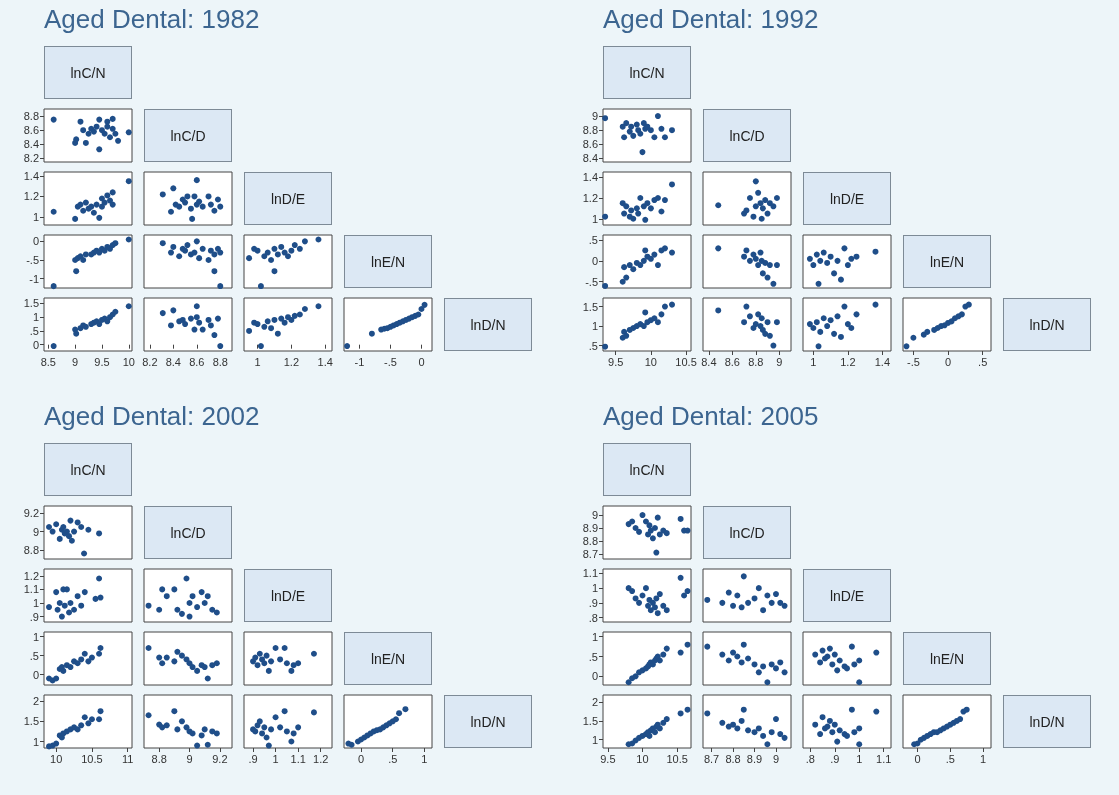 This screenshot has height=795, width=1119. What do you see at coordinates (593, 617) in the screenshot?
I see `y-tick-label: .8` at bounding box center [593, 617].